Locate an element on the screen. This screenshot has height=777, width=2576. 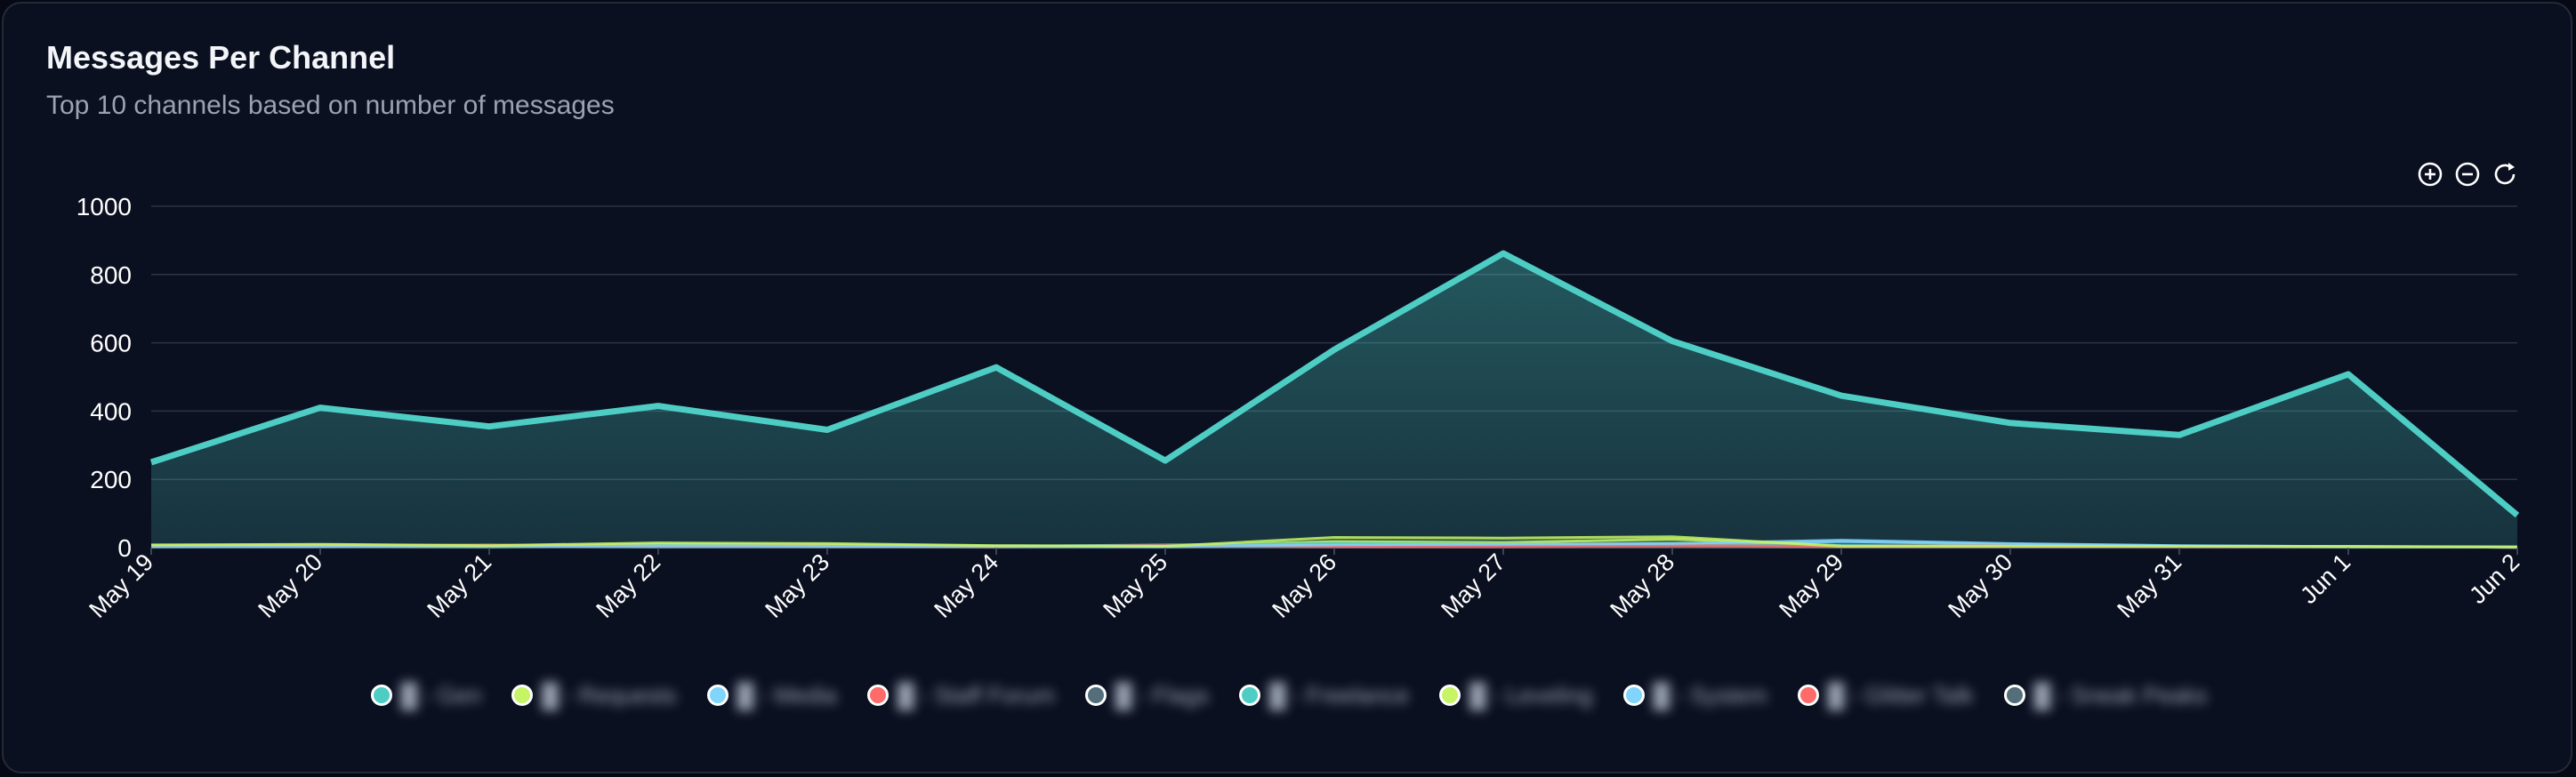
x-tick-label: May 28 is located at coordinates (1642, 586).